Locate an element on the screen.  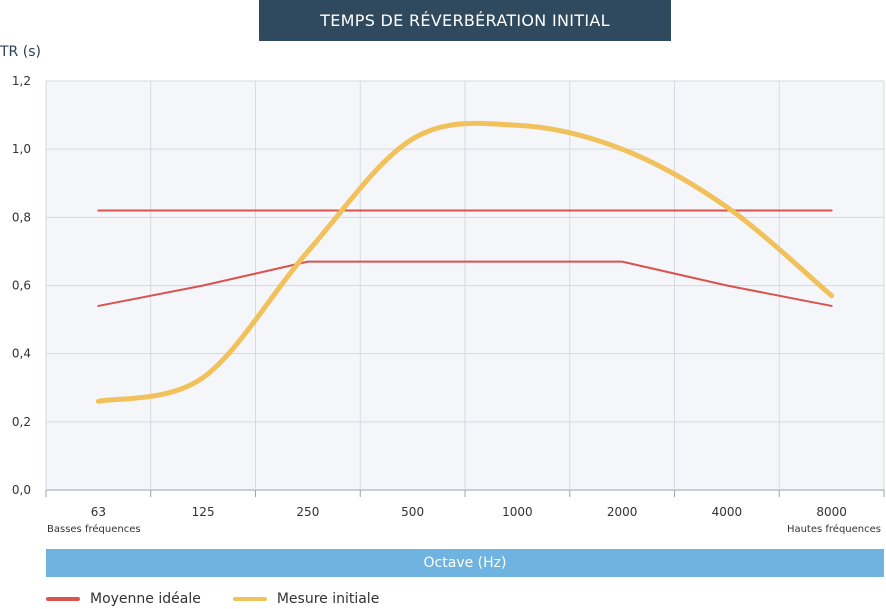
low-frequency-note: Basses fréquences is located at coordinates (94, 529).